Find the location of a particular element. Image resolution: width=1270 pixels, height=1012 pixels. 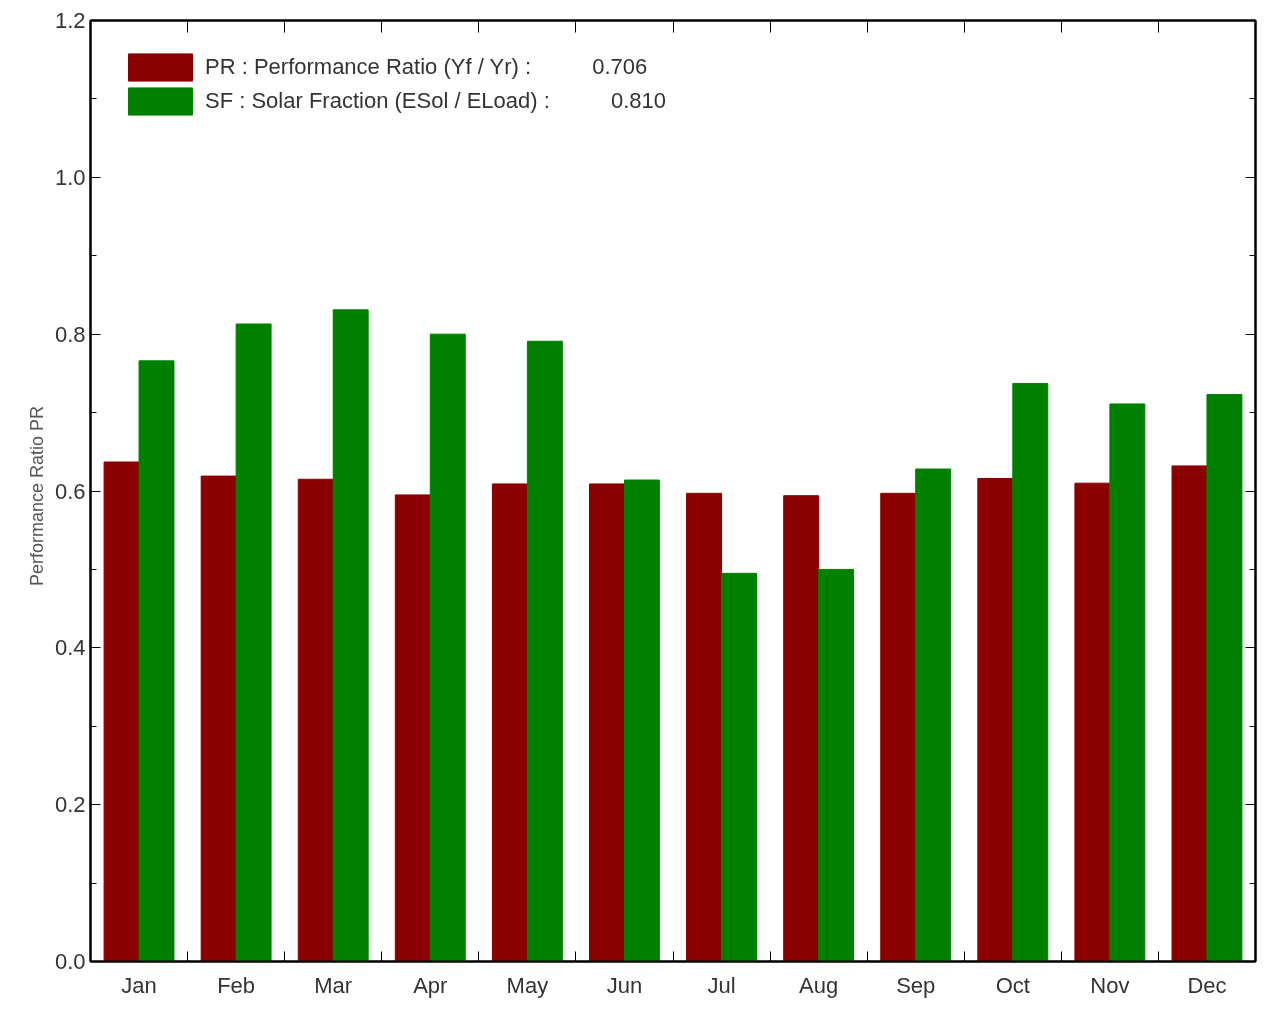

x-tick-label: Nov is located at coordinates (1110, 985).